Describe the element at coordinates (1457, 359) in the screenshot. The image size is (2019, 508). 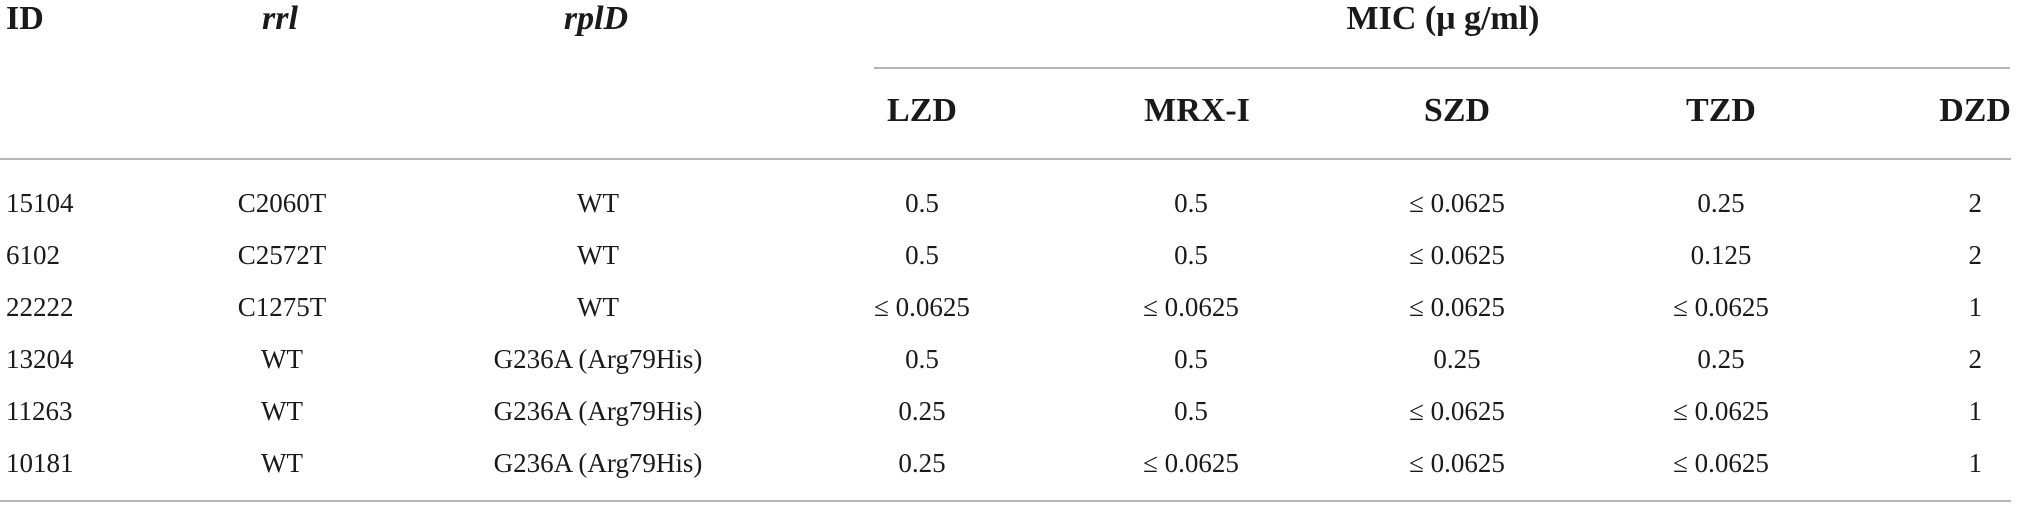
I see `cell-szd: 0.25` at that location.